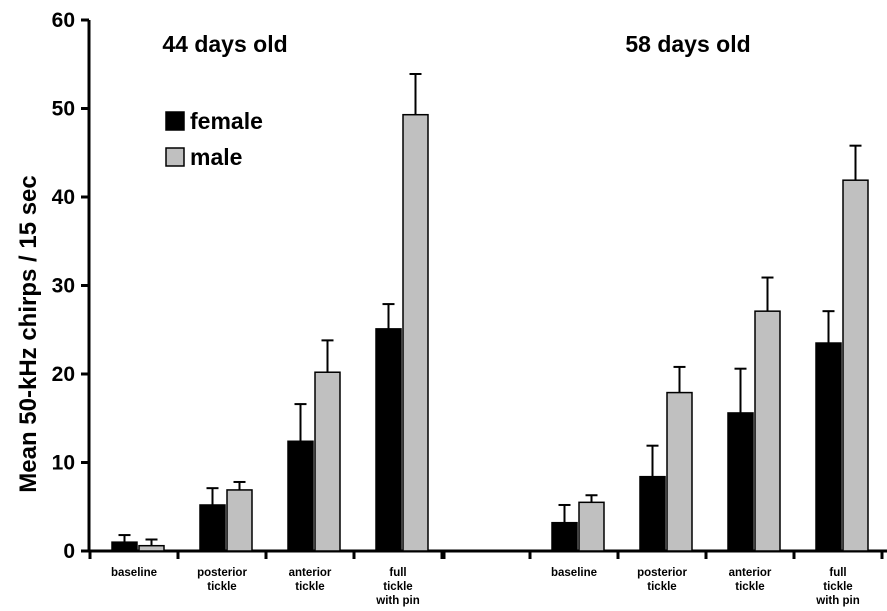 The image size is (887, 611). What do you see at coordinates (214, 139) in the screenshot?
I see `legend: female male` at bounding box center [214, 139].